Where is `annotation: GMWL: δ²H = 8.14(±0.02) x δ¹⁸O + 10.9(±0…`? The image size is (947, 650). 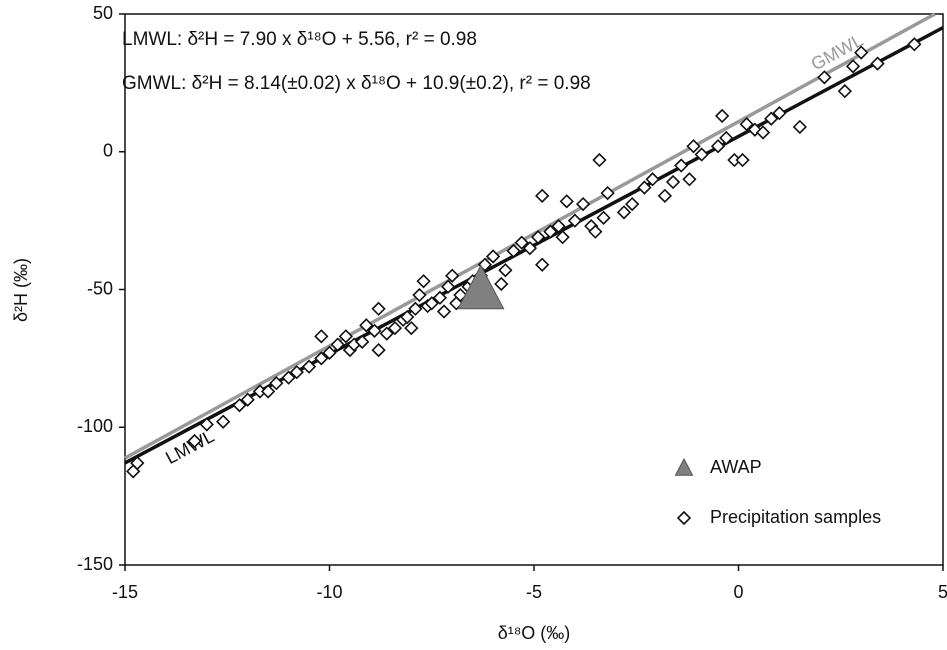
annotation: GMWL: δ²H = 8.14(±0.02) x δ¹⁸O + 10.9(±0… is located at coordinates (356, 83).